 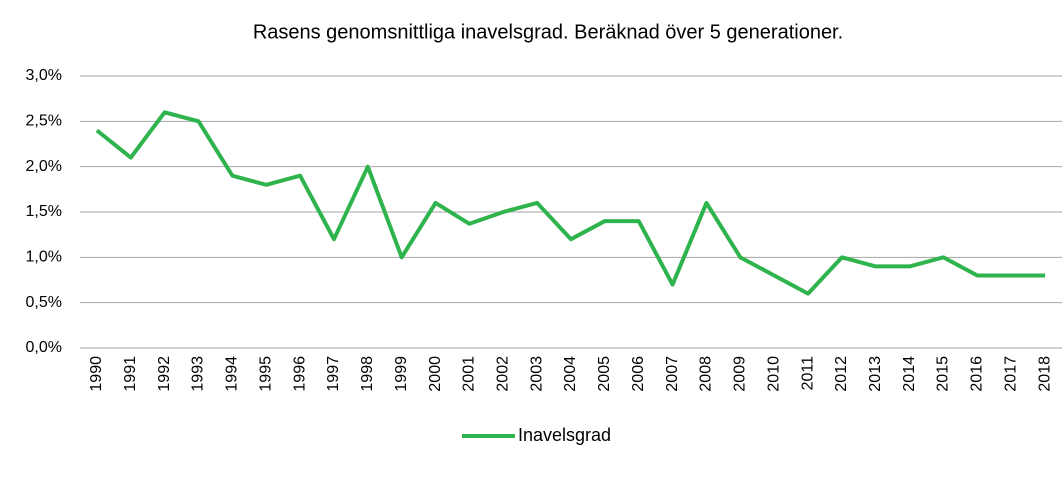 I want to click on x-tick-label: 2012, so click(x=841, y=374).